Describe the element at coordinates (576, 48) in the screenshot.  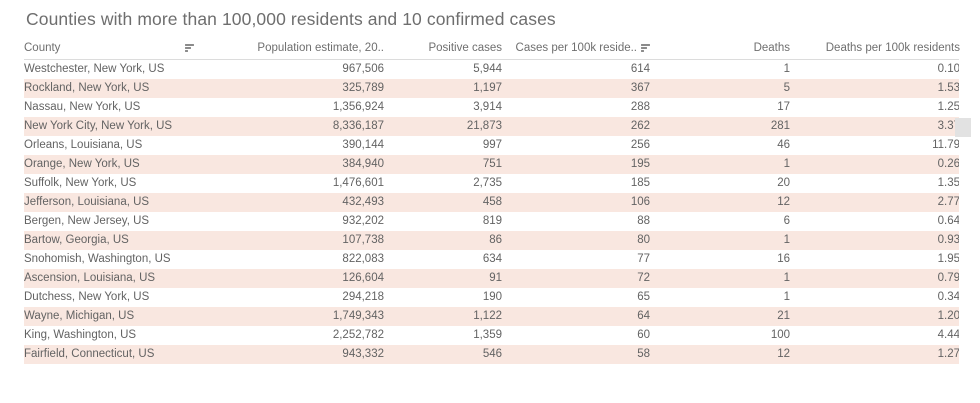
I see `column-header-label: Cases per 100k reside..` at that location.